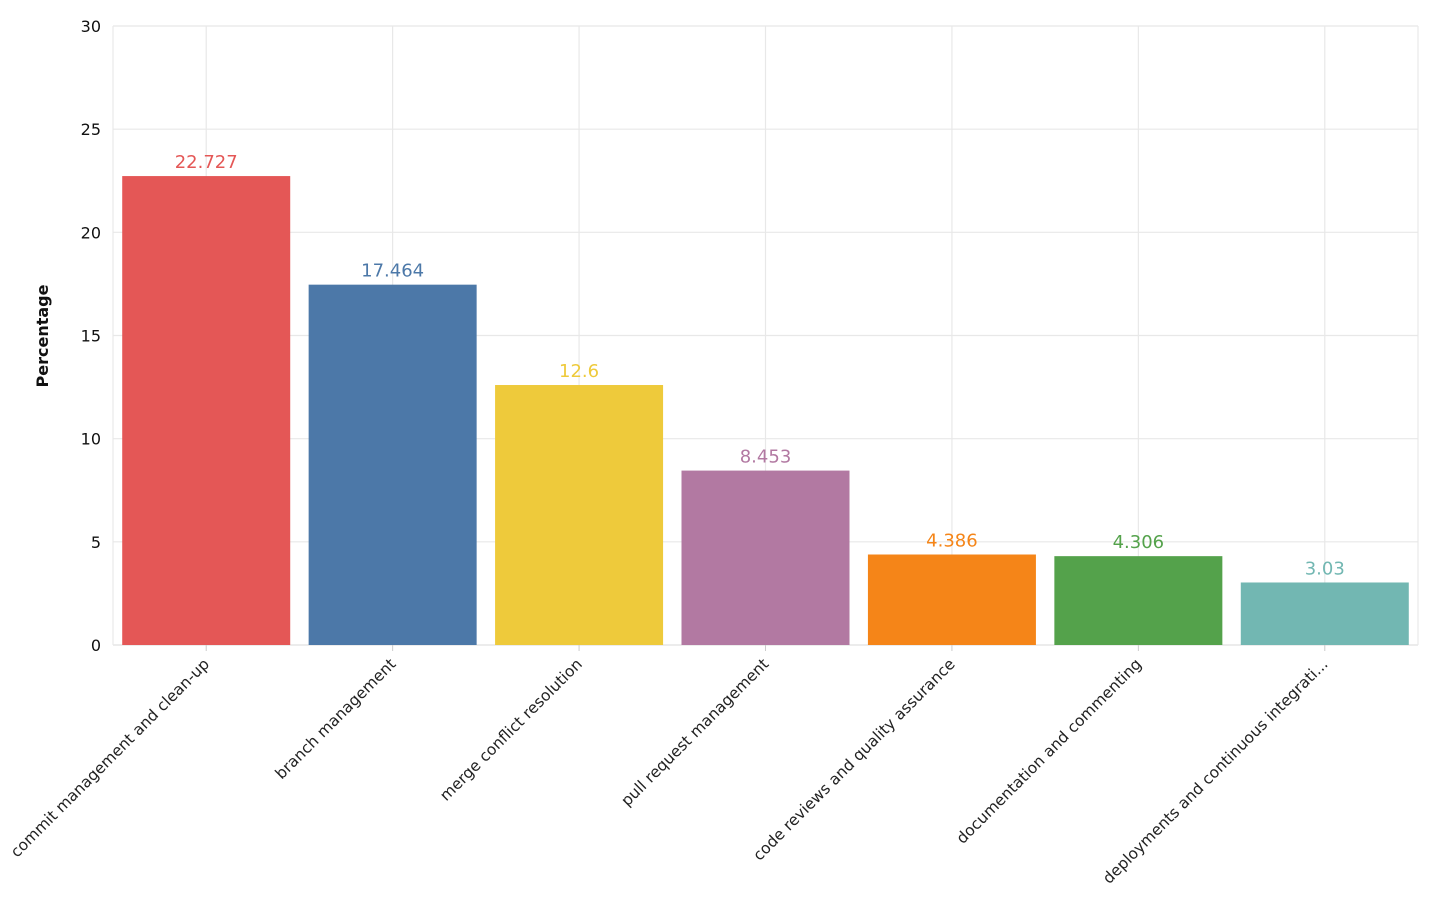 The image size is (1438, 915). Describe the element at coordinates (854, 759) in the screenshot. I see `x-tick-label: code reviews and quality assurance` at that location.